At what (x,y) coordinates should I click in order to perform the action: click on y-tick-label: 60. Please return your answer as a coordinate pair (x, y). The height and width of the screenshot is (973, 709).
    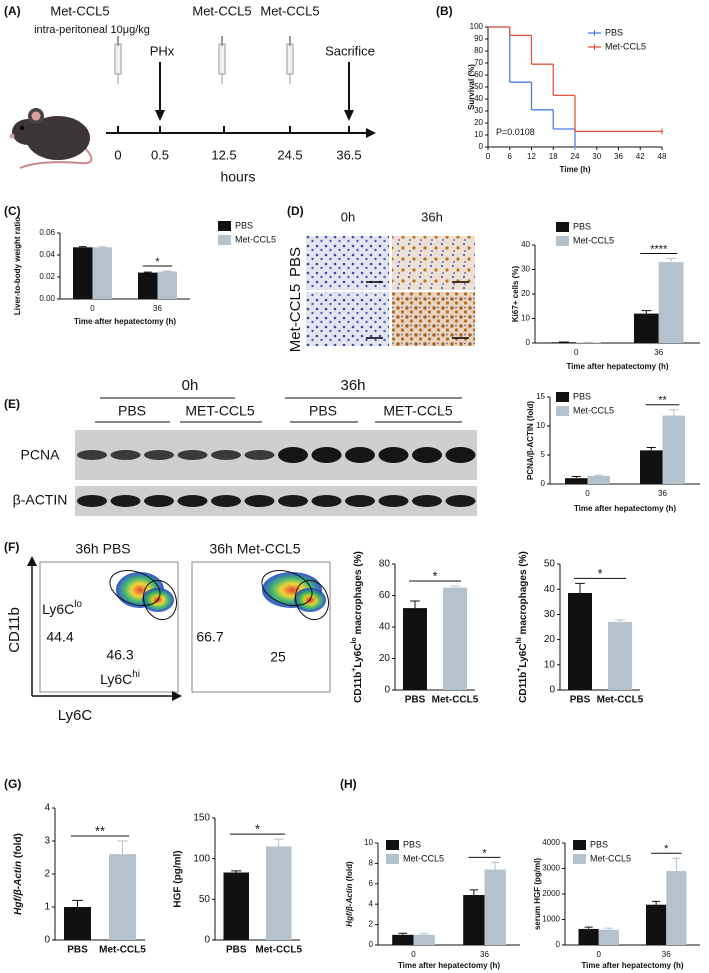
    Looking at the image, I should click on (385, 595).